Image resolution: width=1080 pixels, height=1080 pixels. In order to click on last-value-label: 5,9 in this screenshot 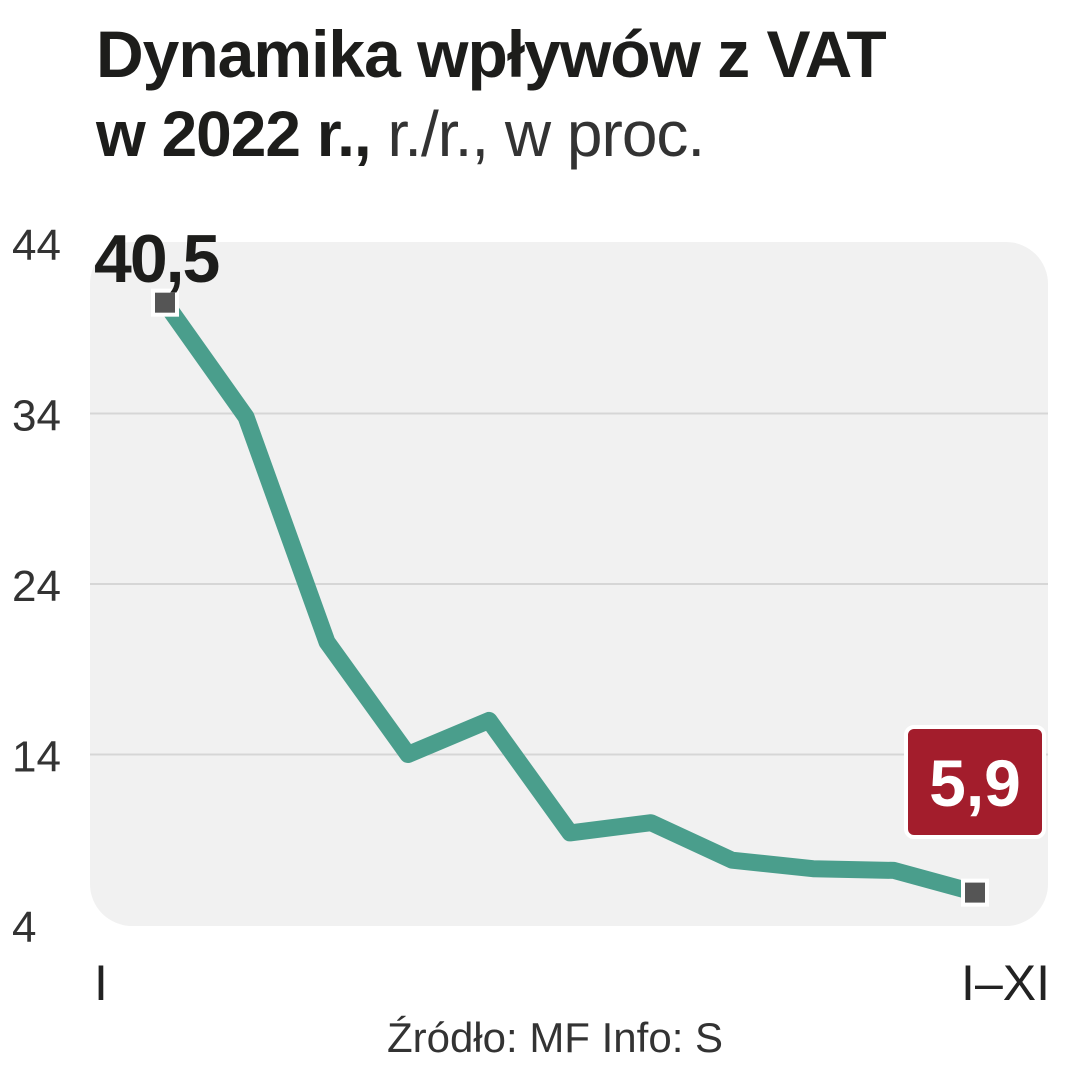, I will do `click(975, 783)`.